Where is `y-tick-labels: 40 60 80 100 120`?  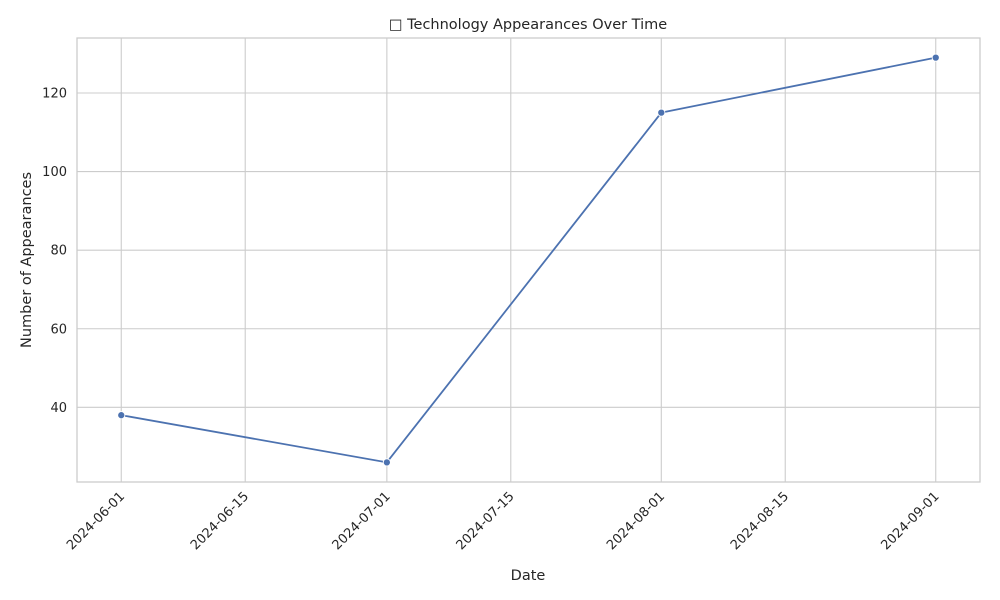 y-tick-labels: 40 60 80 100 120 is located at coordinates (54, 251).